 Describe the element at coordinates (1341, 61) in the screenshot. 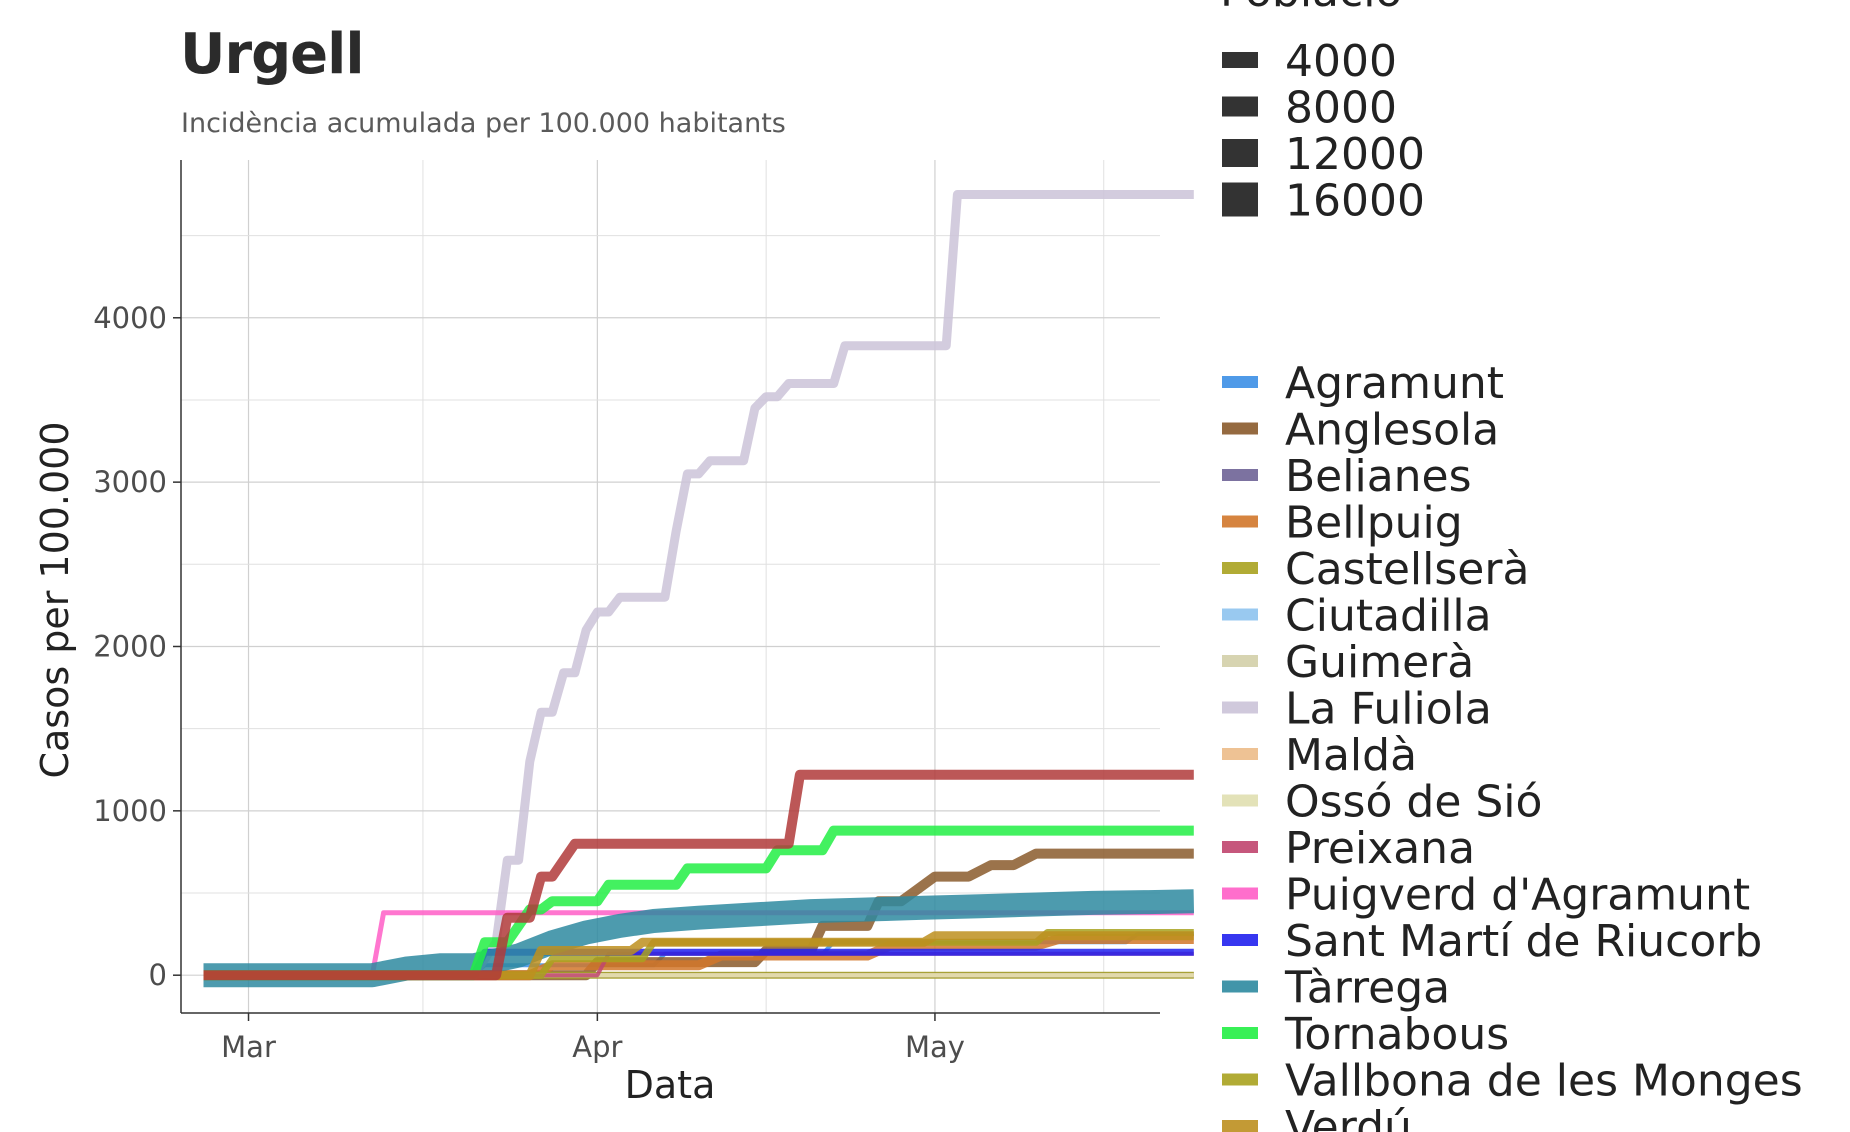

I see `size-legend-label: 4000` at that location.